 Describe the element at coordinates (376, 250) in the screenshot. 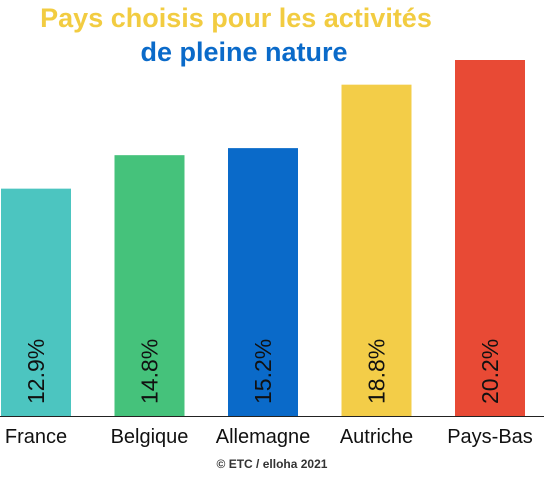

I see `bar-autriche` at that location.